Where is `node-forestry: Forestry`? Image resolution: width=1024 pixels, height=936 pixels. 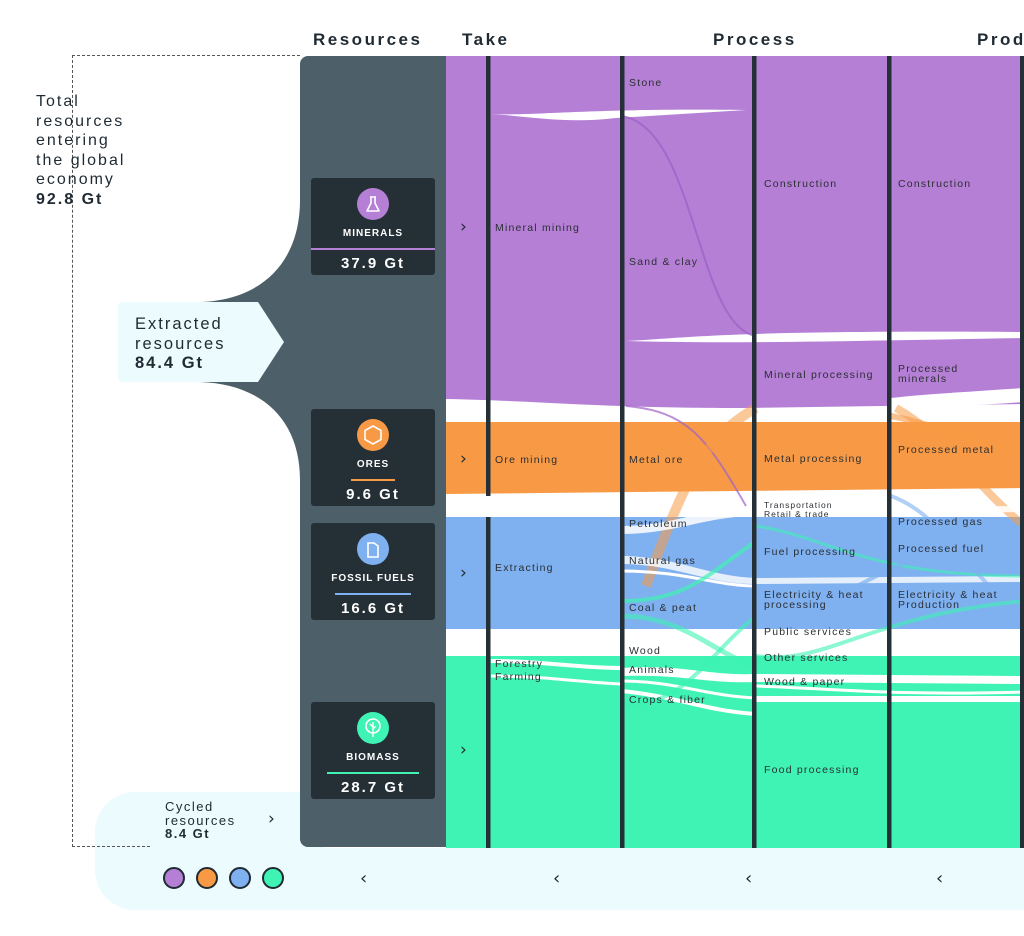
node-forestry: Forestry is located at coordinates (519, 664).